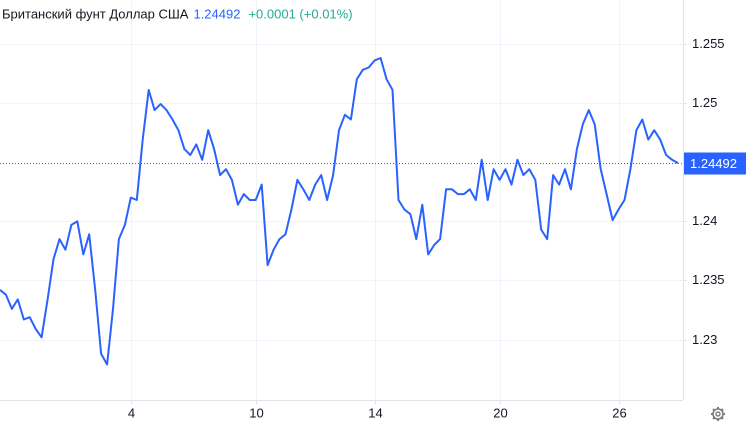  Describe the element at coordinates (704, 339) in the screenshot. I see `y-tick-label: 1.23` at that location.